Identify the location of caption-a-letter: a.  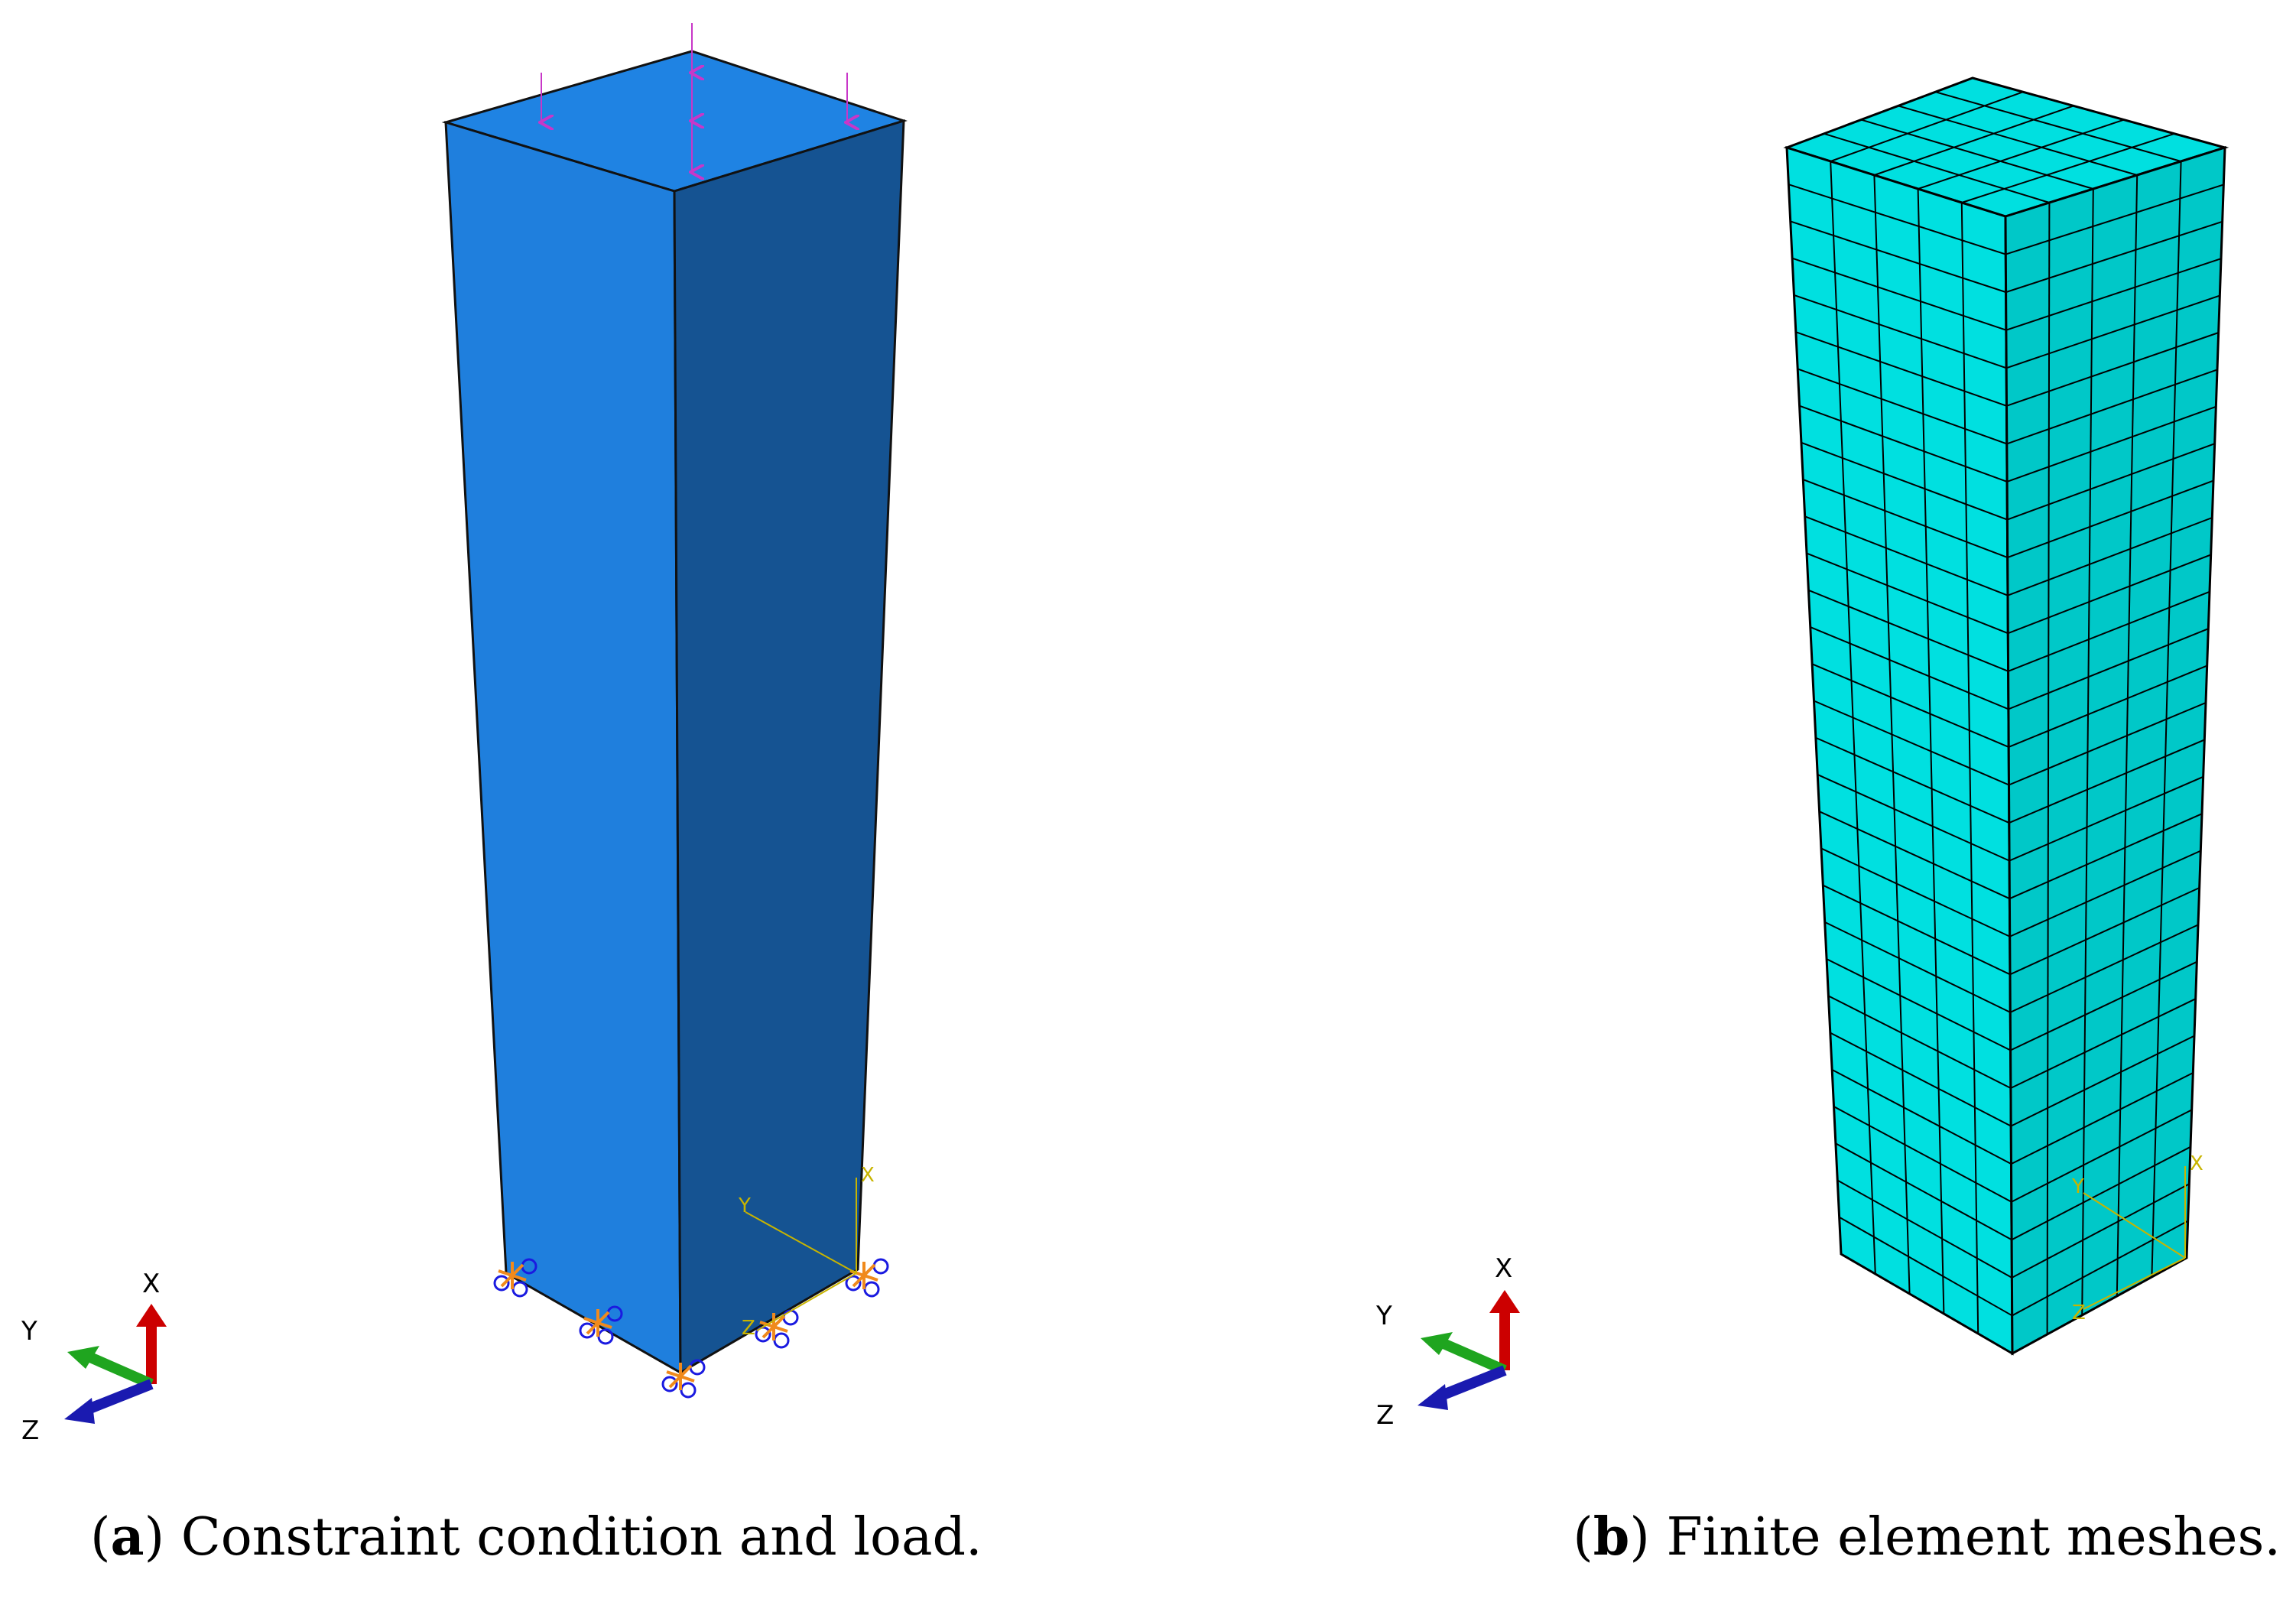
(127, 1537).